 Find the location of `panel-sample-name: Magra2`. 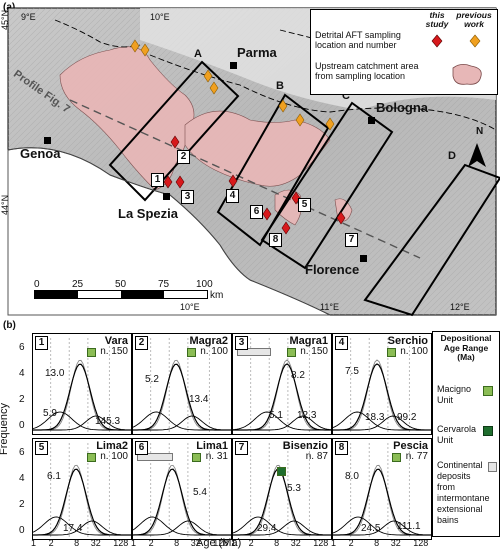

panel-sample-name: Magra2 is located at coordinates (208, 341).